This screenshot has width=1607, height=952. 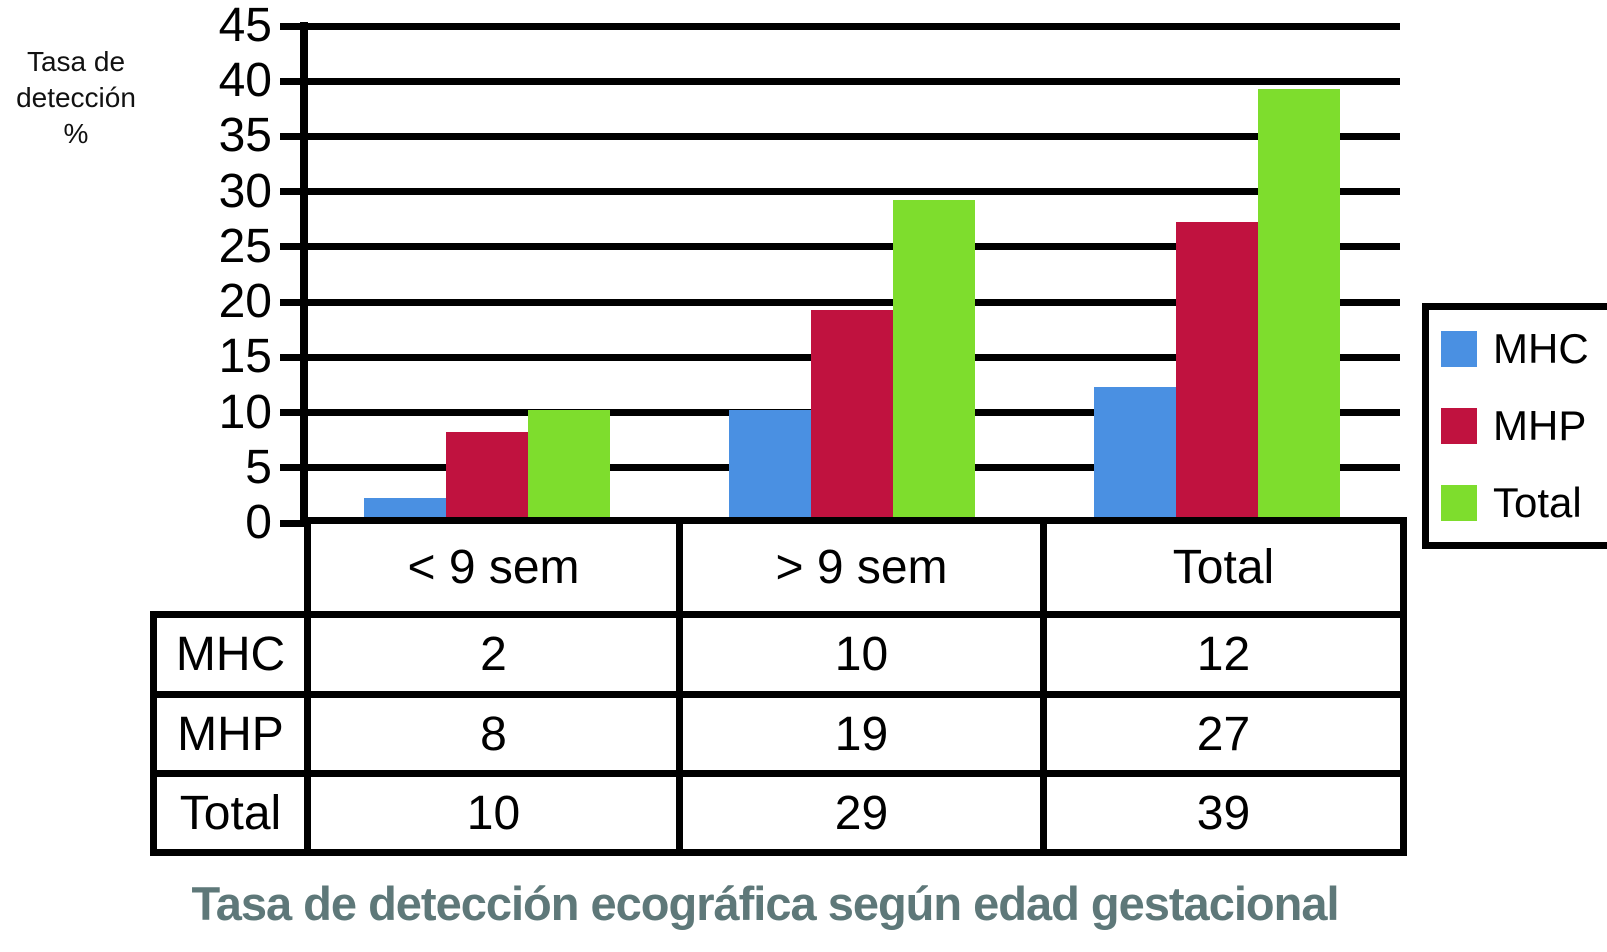 What do you see at coordinates (245, 357) in the screenshot?
I see `y-tick-label: 15` at bounding box center [245, 357].